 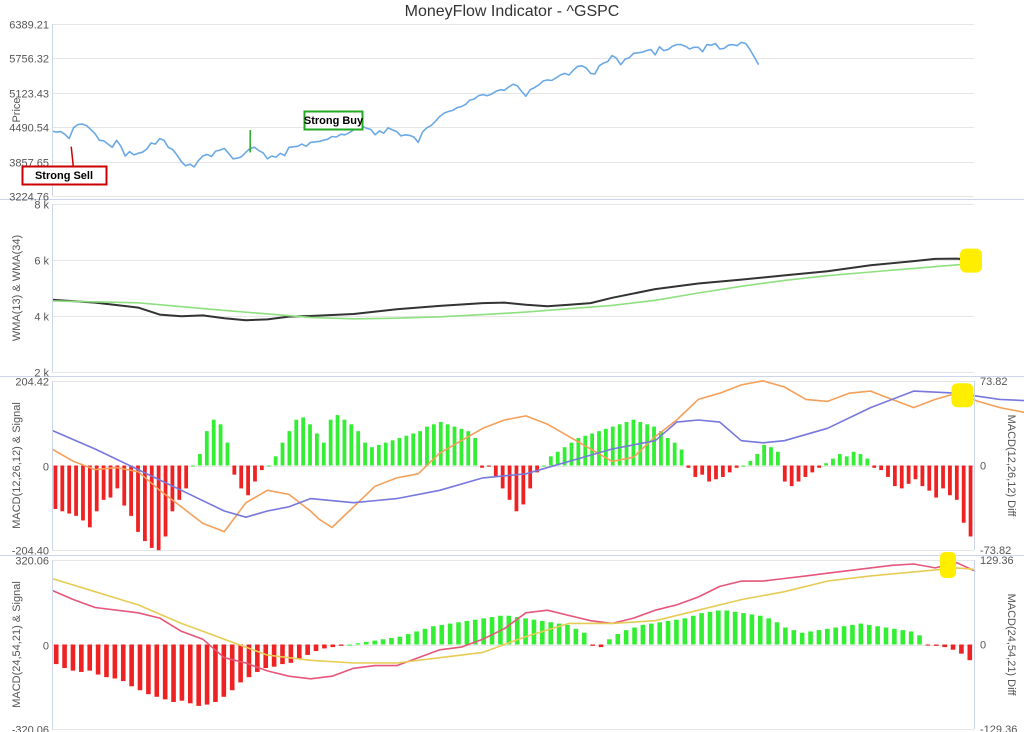 What do you see at coordinates (29, 198) in the screenshot?
I see `y-tick-label: 3224.76` at bounding box center [29, 198].